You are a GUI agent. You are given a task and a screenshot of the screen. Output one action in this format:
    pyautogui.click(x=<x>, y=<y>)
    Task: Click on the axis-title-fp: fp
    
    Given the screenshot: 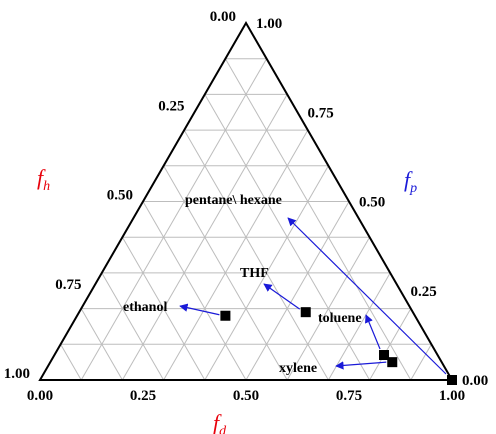 What is the action you would take?
    pyautogui.click(x=410, y=181)
    